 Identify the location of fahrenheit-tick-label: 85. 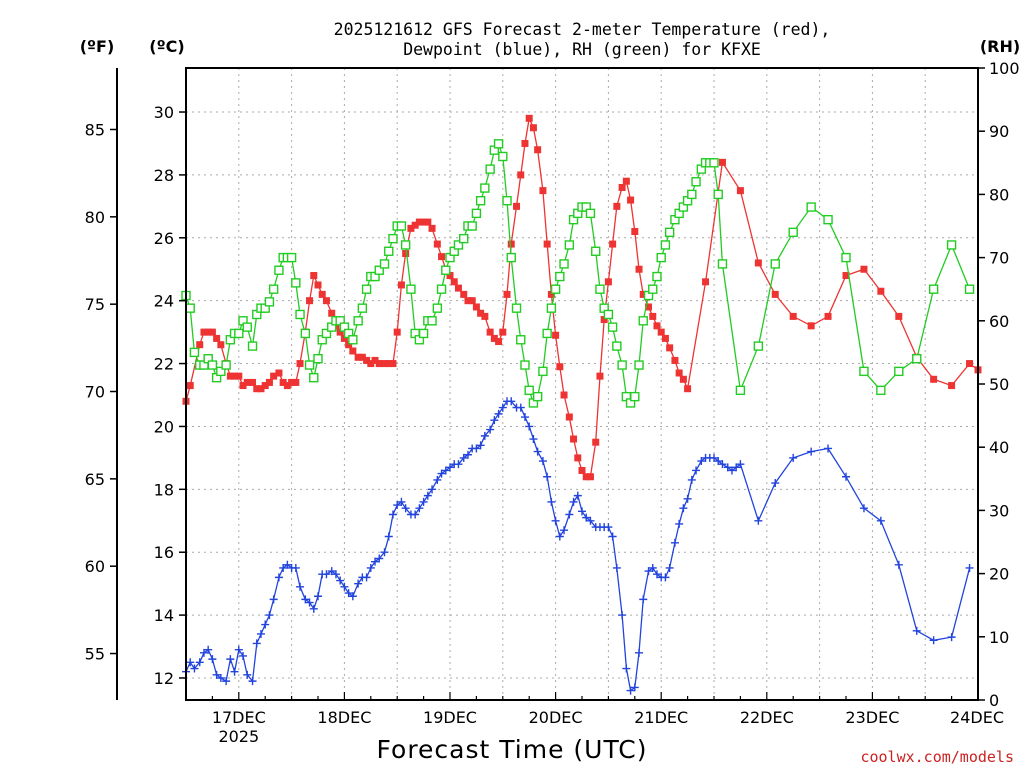
(95, 129).